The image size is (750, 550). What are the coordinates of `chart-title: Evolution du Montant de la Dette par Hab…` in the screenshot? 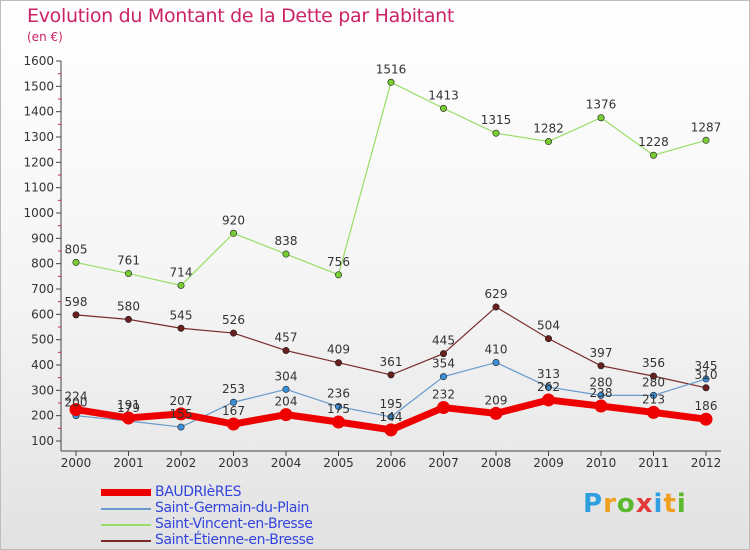 It's located at (241, 16).